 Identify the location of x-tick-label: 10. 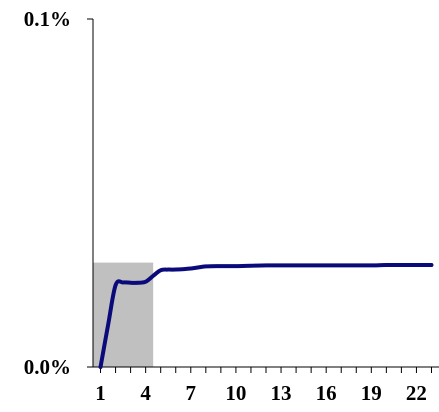
(235, 393).